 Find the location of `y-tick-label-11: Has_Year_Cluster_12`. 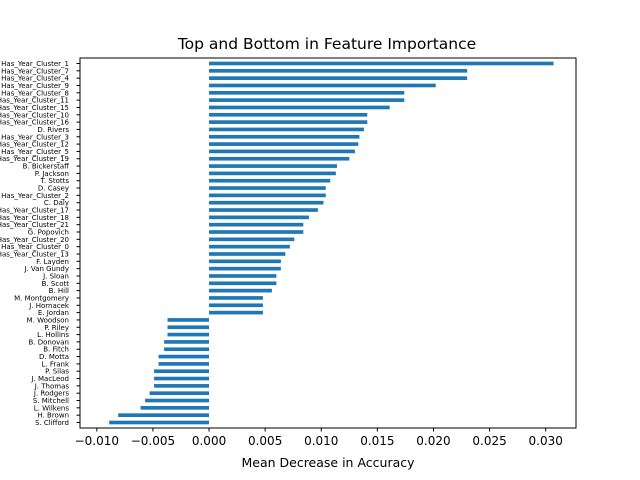

y-tick-label-11: Has_Year_Cluster_12 is located at coordinates (34, 145).